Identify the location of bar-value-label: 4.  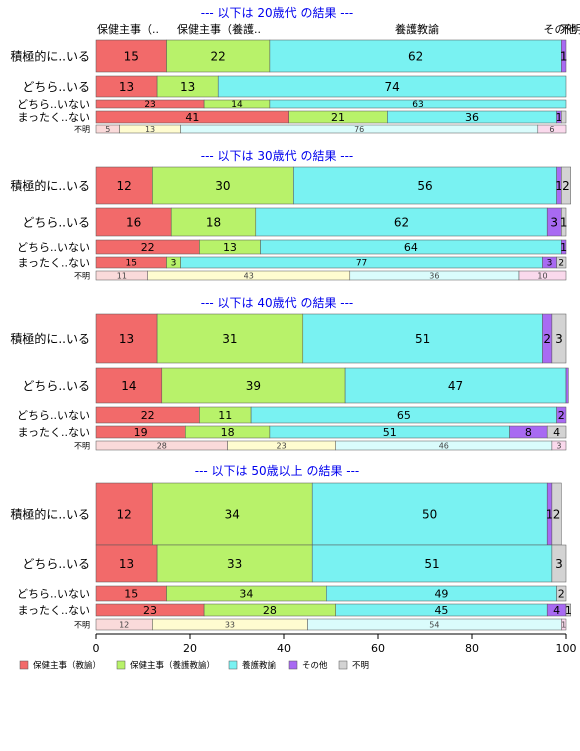
(556, 432).